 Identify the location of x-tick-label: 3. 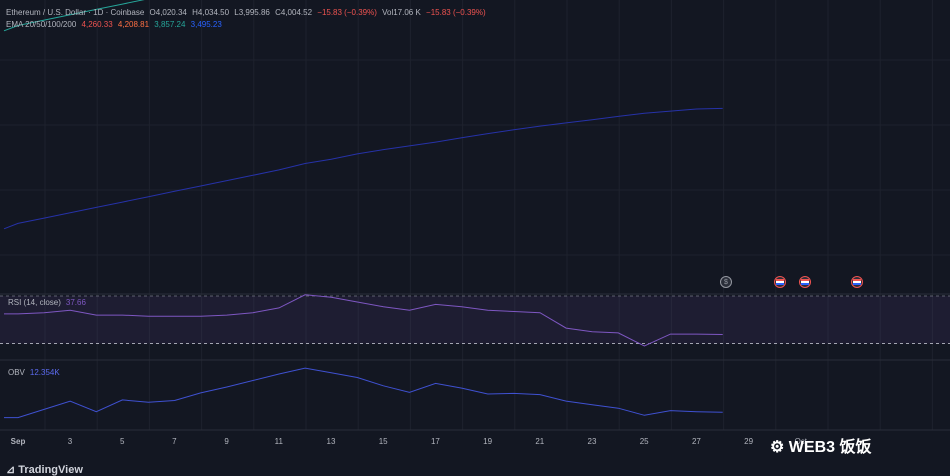
(70, 441).